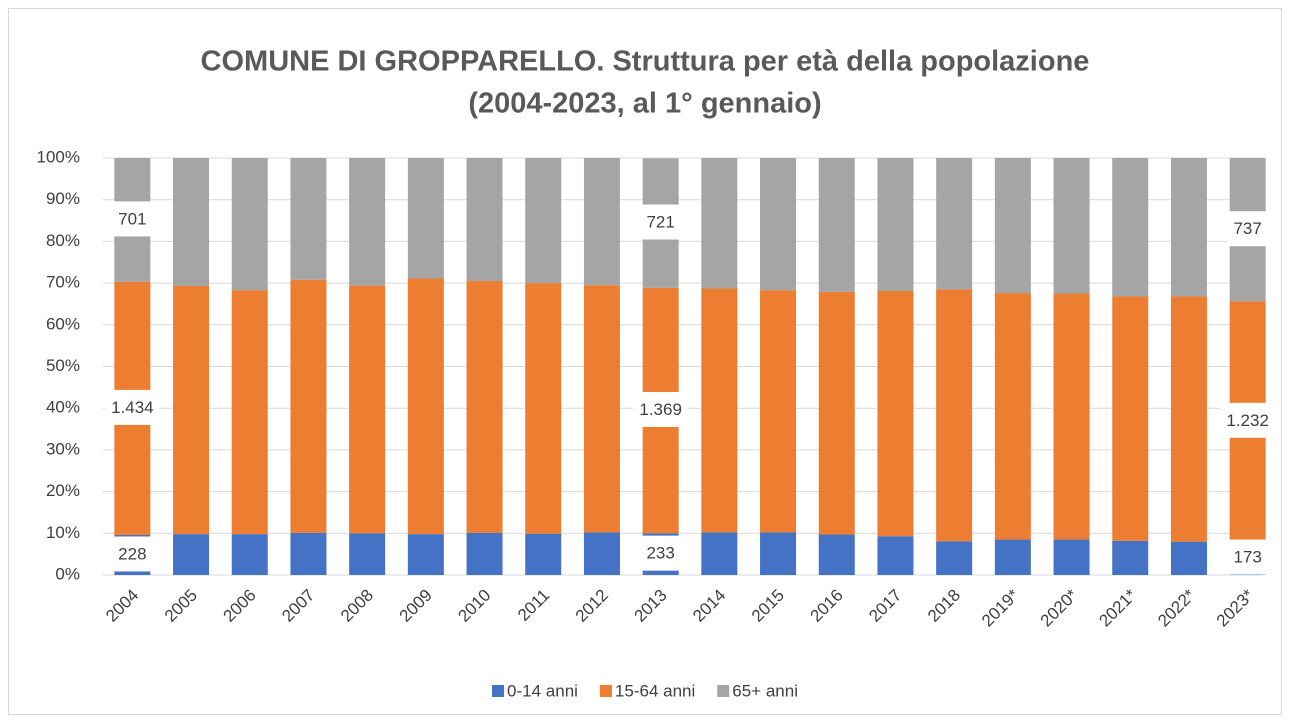  Describe the element at coordinates (63, 240) in the screenshot. I see `y-tick-label: 80%` at that location.